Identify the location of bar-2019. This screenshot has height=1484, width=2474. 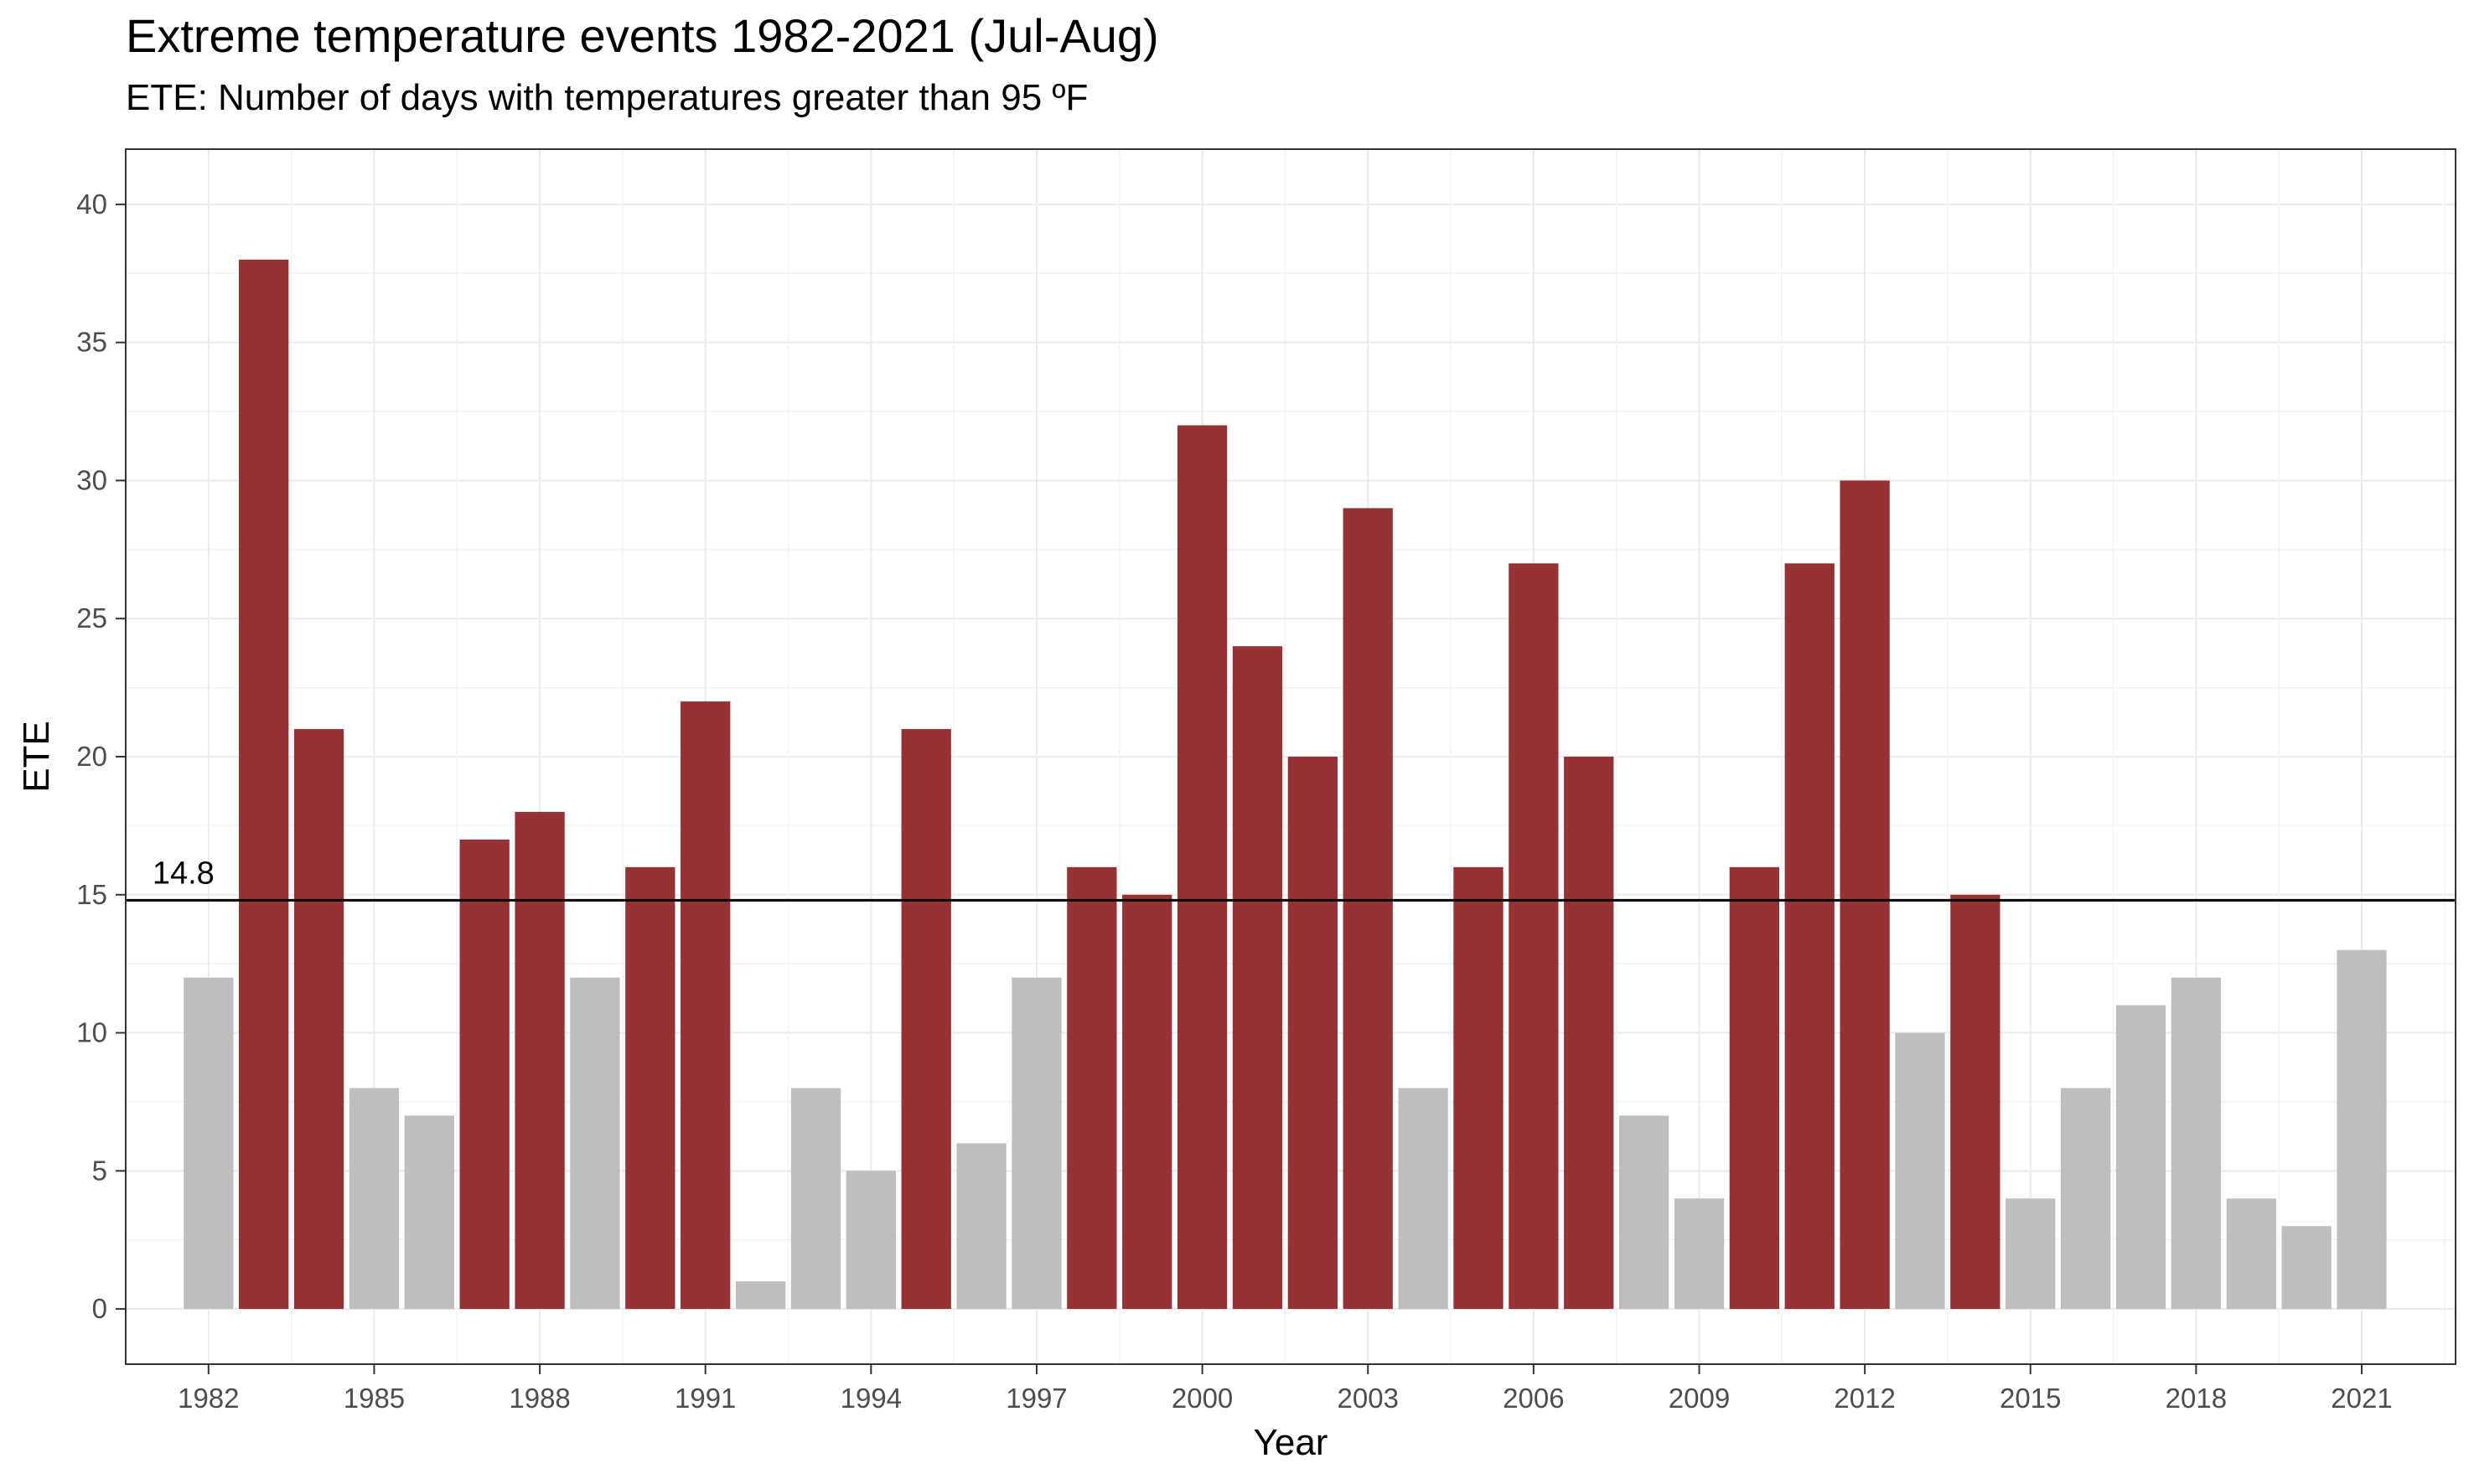
(2251, 1254).